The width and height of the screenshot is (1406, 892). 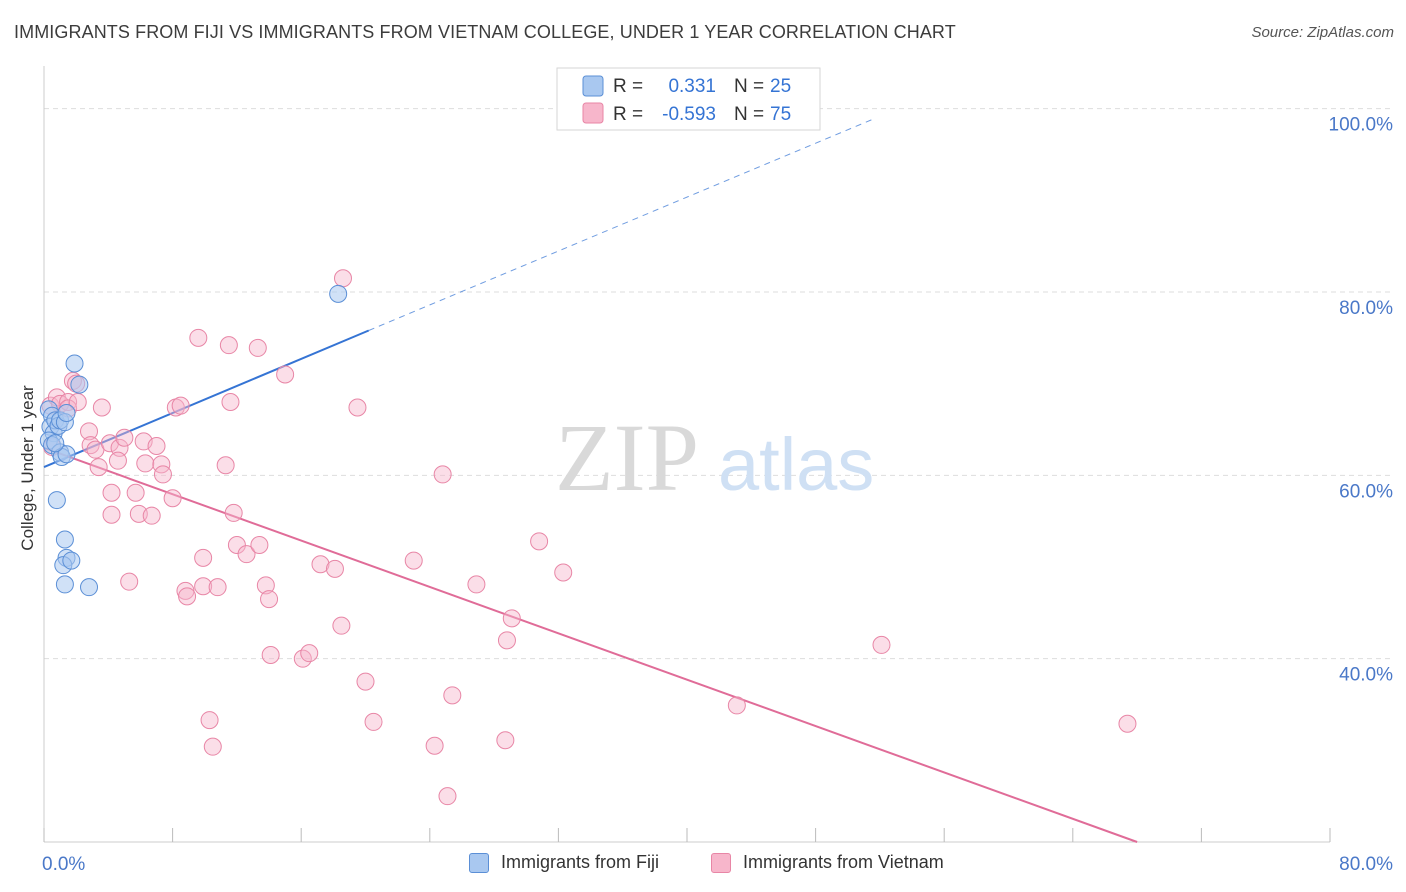 I want to click on legend-vietnam-r-value: -0.593, so click(x=689, y=114).